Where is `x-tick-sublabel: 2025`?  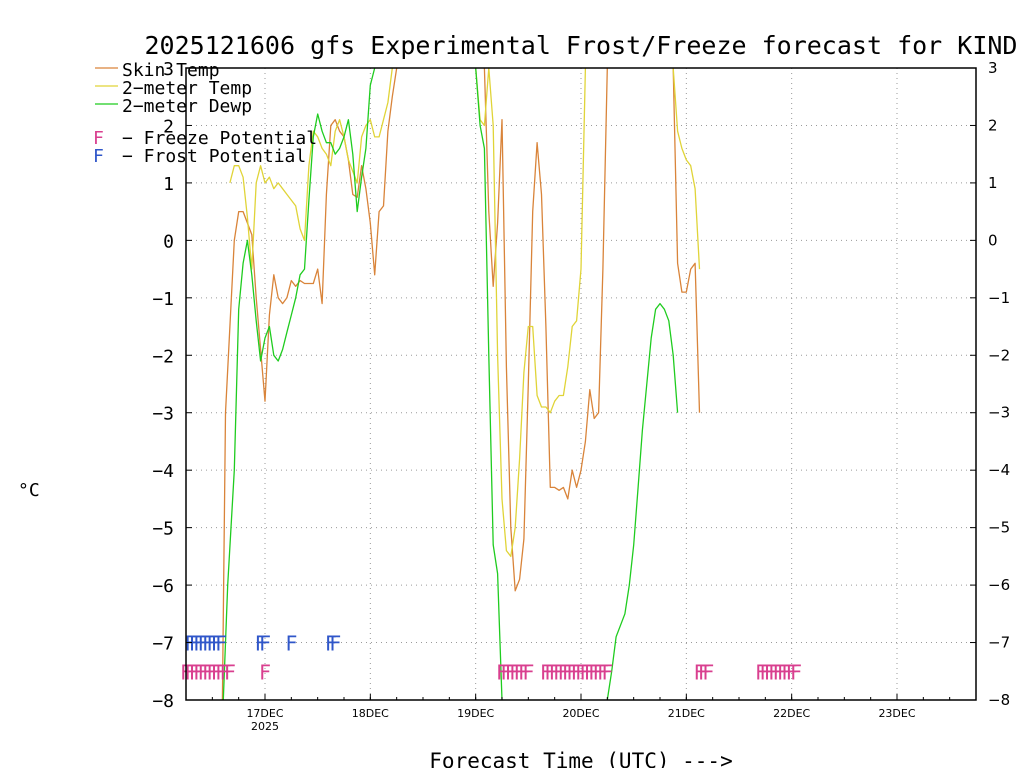
x-tick-sublabel: 2025 is located at coordinates (265, 726).